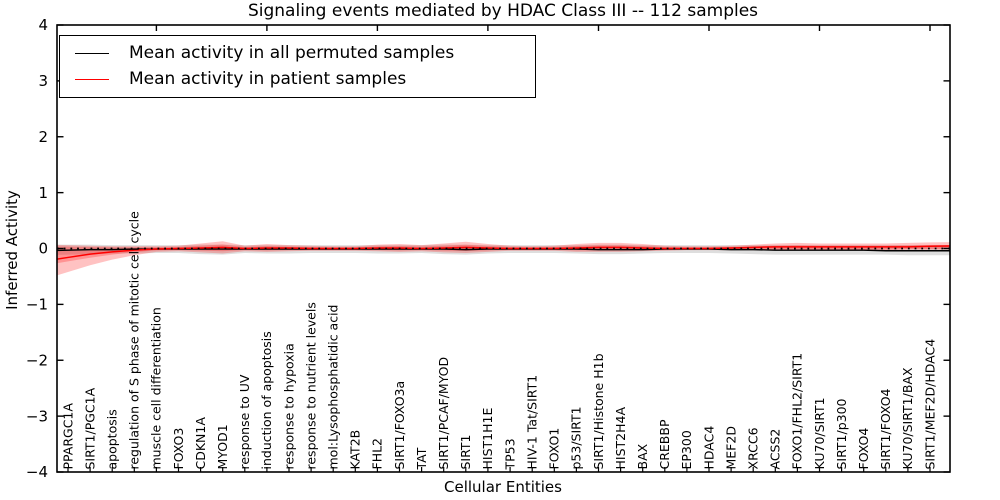 This screenshot has width=1000, height=500. I want to click on x-tick-label: EP300, so click(686, 449).